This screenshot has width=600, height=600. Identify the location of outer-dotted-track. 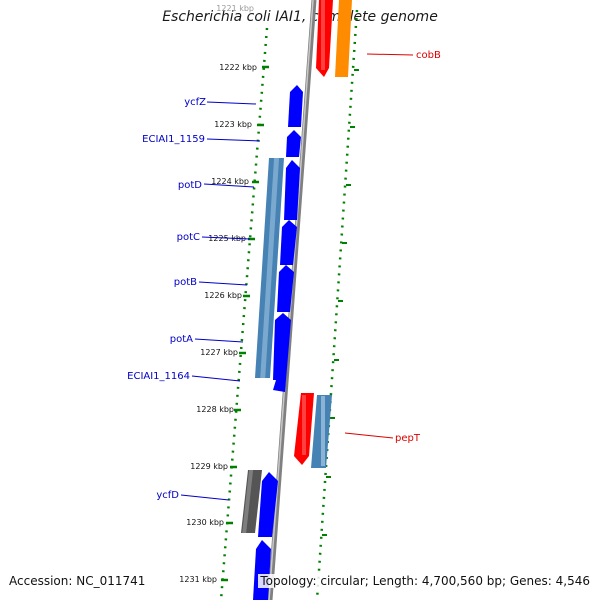
(337, 304).